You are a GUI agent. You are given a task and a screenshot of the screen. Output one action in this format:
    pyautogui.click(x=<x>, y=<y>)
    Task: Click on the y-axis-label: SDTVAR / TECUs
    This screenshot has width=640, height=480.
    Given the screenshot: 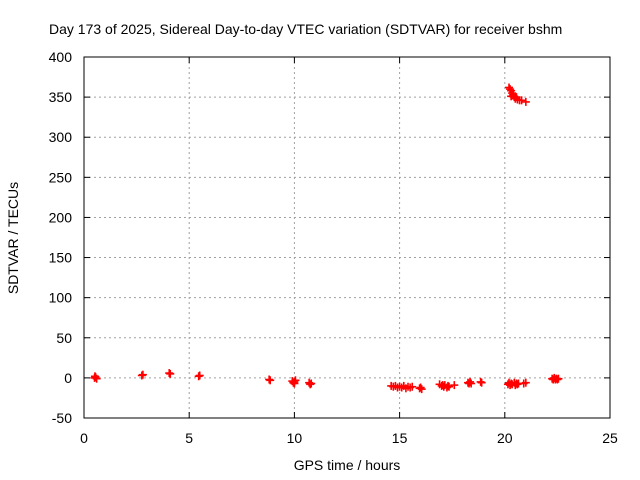 What is the action you would take?
    pyautogui.click(x=13, y=238)
    